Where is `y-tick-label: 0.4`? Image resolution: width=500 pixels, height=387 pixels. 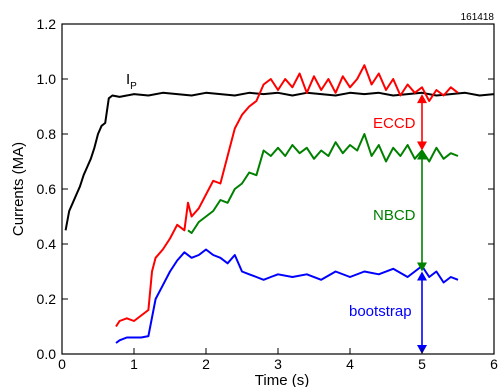 y-tick-label: 0.4 is located at coordinates (47, 244).